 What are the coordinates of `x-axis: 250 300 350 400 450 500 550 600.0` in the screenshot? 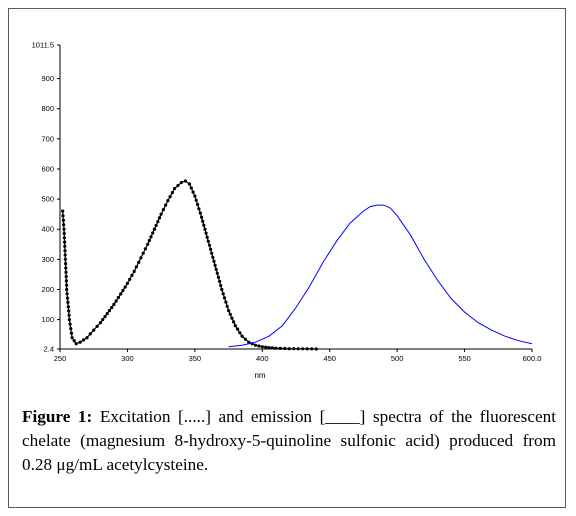 It's located at (297, 355).